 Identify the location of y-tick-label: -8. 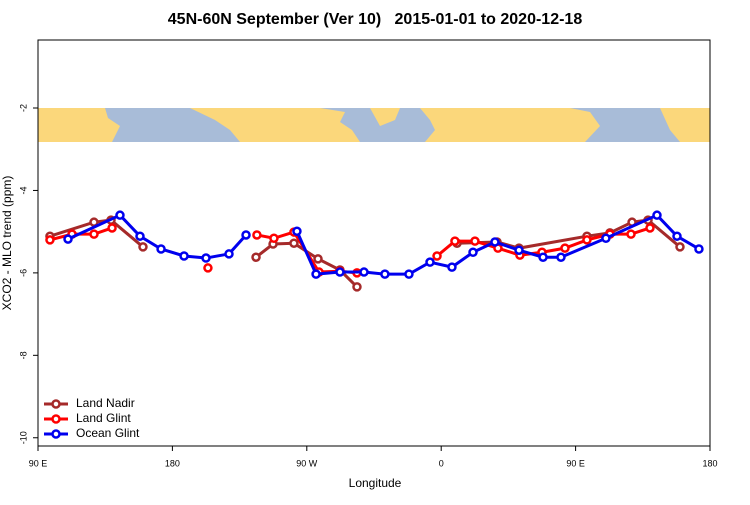
(23, 355).